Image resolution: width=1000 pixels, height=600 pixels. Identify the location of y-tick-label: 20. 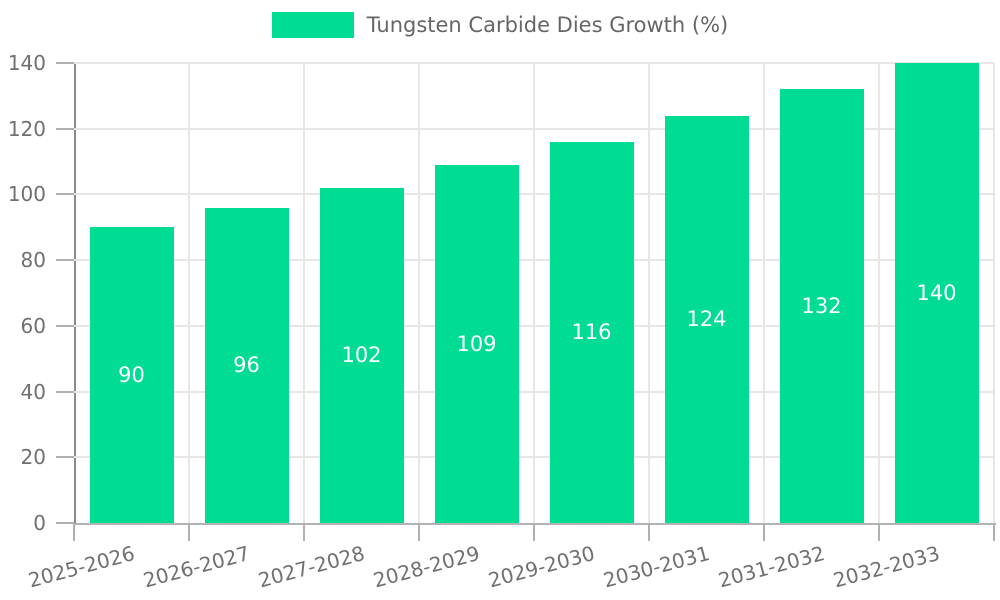
(33, 457).